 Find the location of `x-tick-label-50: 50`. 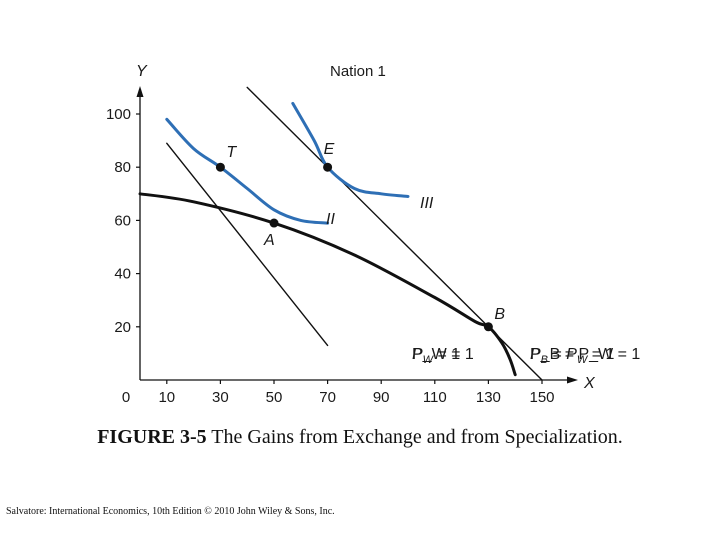

x-tick-label-50: 50 is located at coordinates (274, 397).